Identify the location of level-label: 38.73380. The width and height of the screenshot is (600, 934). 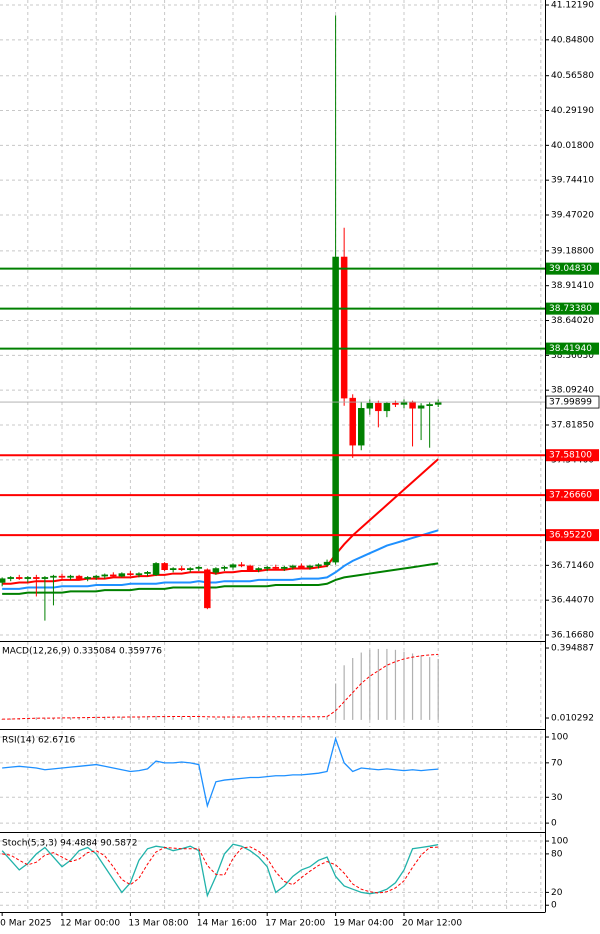
(570, 309).